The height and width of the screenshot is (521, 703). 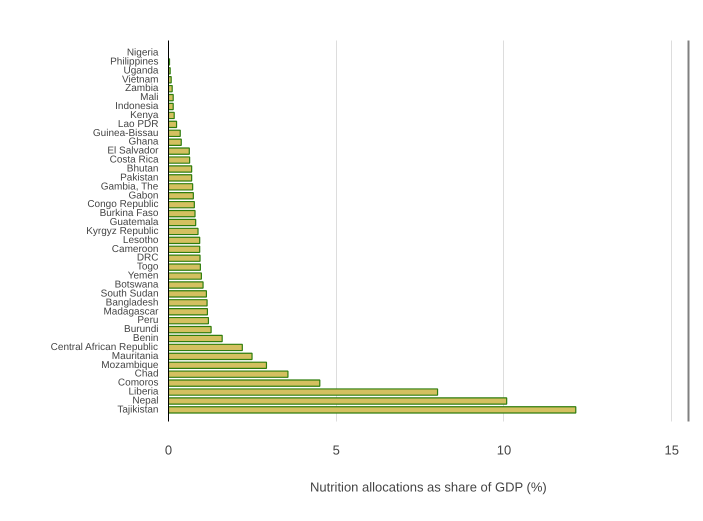 I want to click on x-axis-title: Nutrition allocations as share of GDP (%), so click(x=428, y=487).